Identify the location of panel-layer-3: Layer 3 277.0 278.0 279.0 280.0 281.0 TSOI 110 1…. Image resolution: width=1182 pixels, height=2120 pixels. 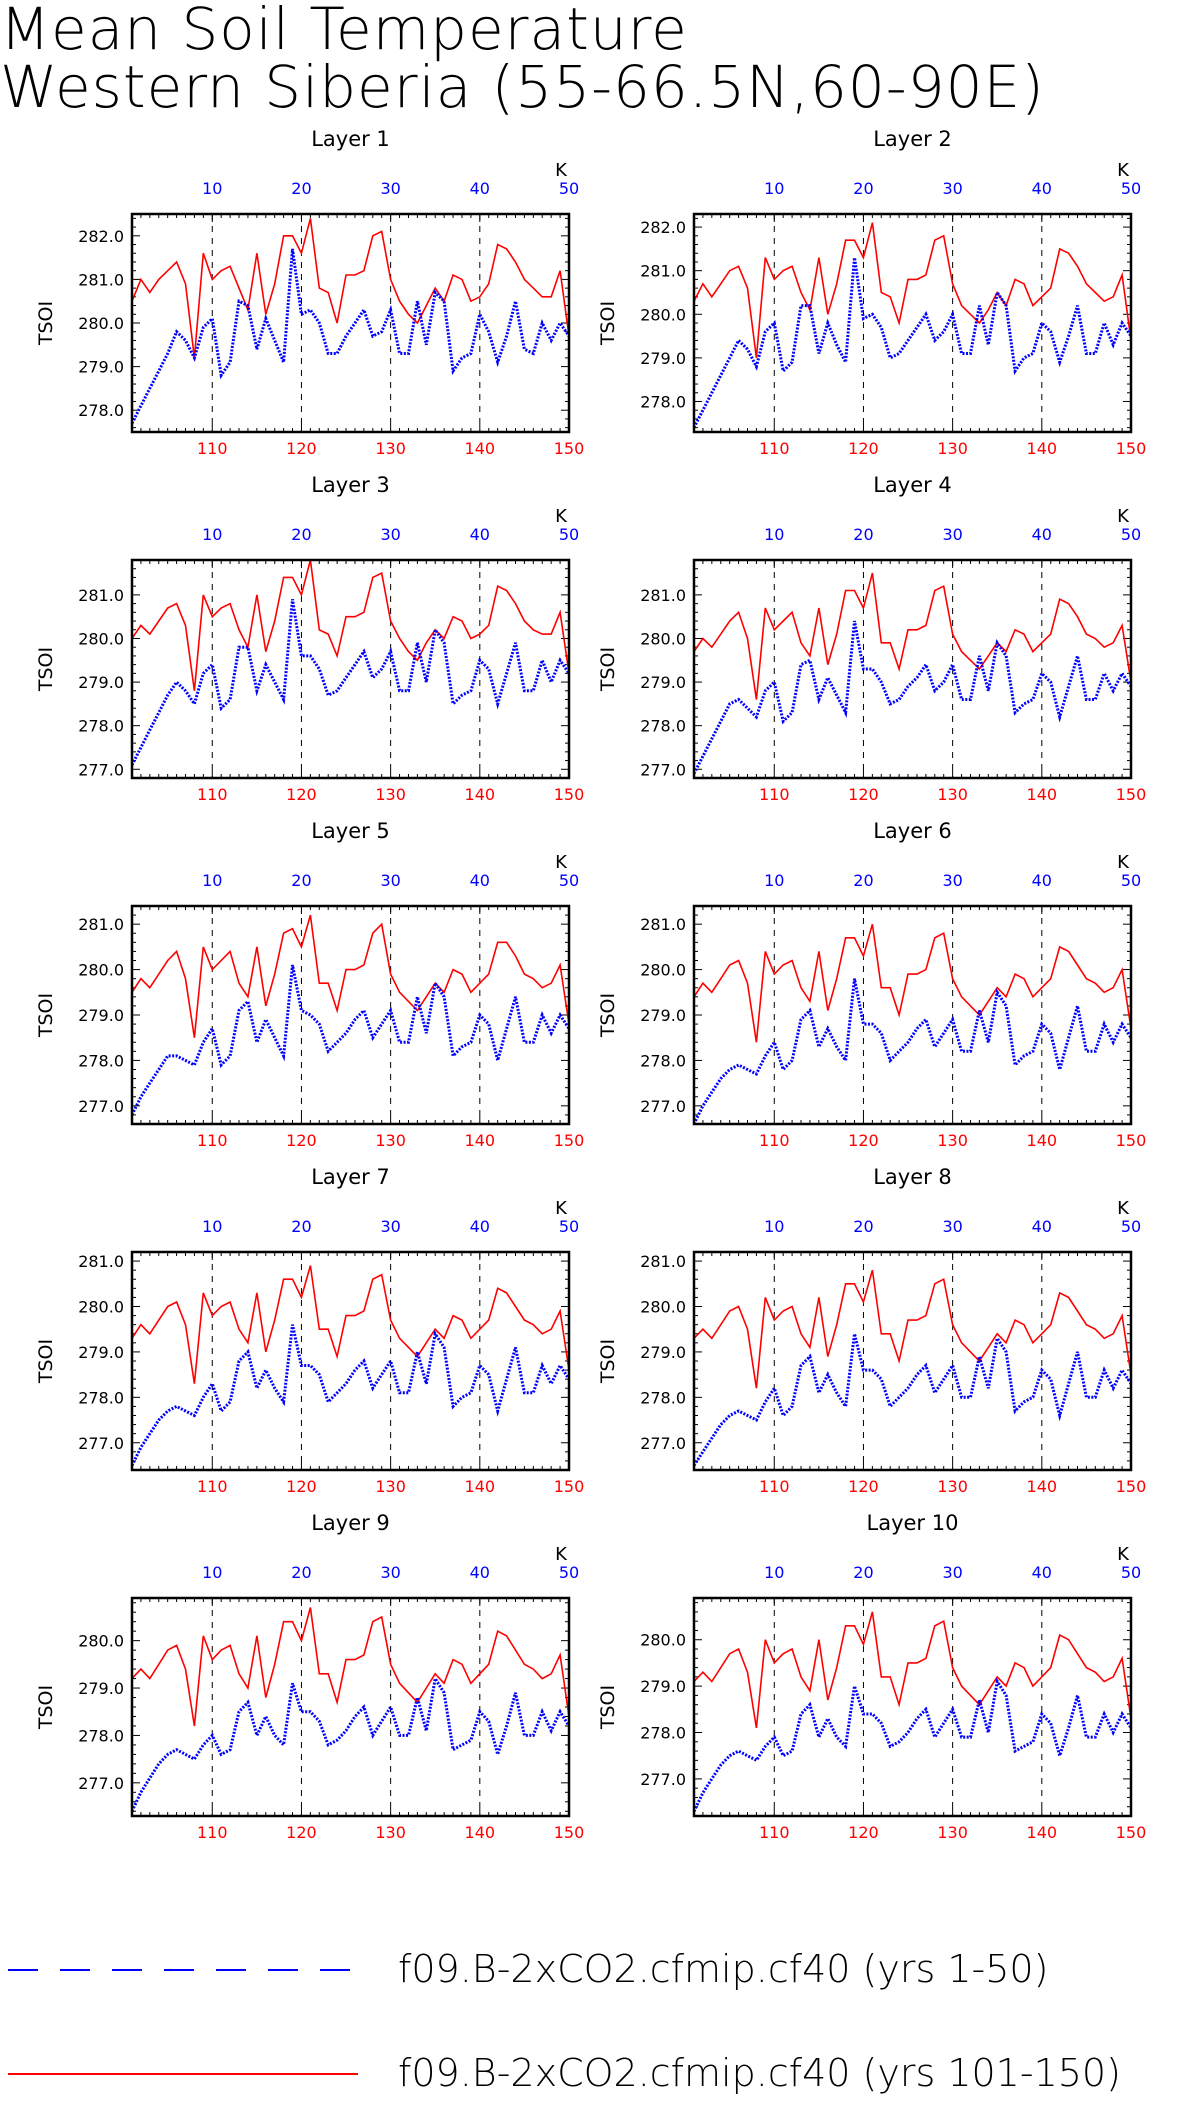
(309, 638).